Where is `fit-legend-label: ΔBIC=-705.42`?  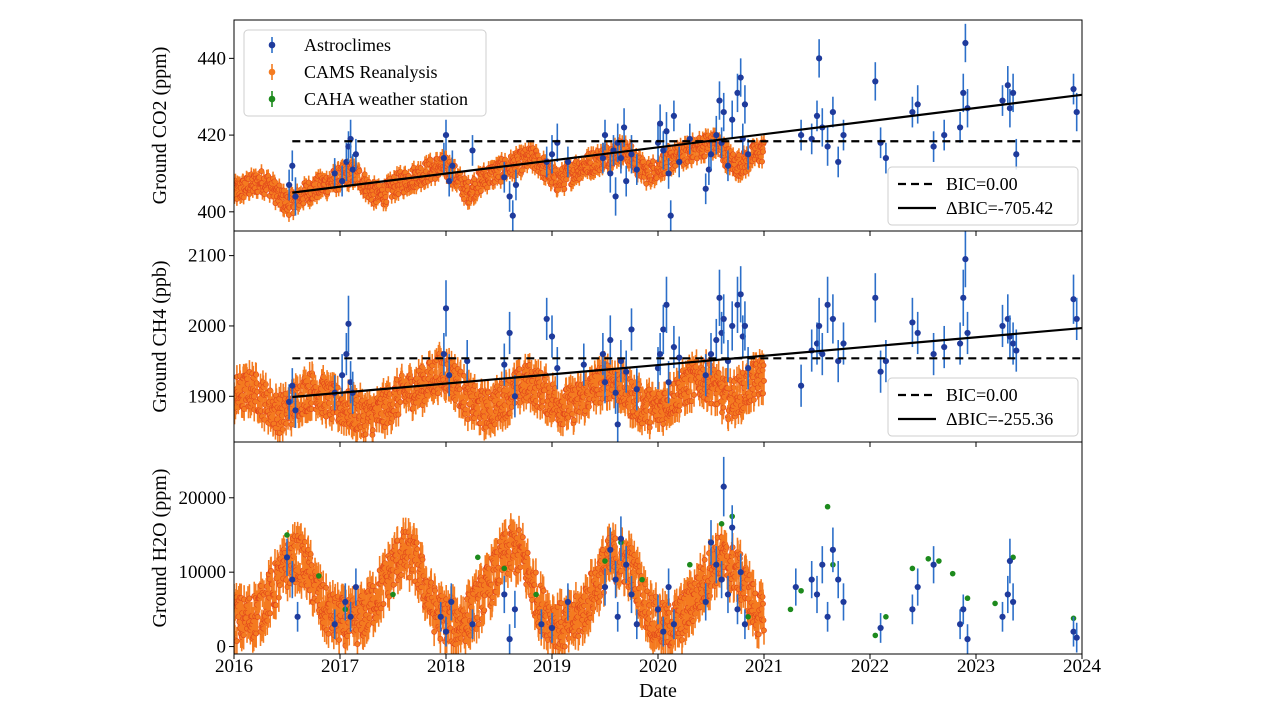 fit-legend-label: ΔBIC=-705.42 is located at coordinates (999, 208).